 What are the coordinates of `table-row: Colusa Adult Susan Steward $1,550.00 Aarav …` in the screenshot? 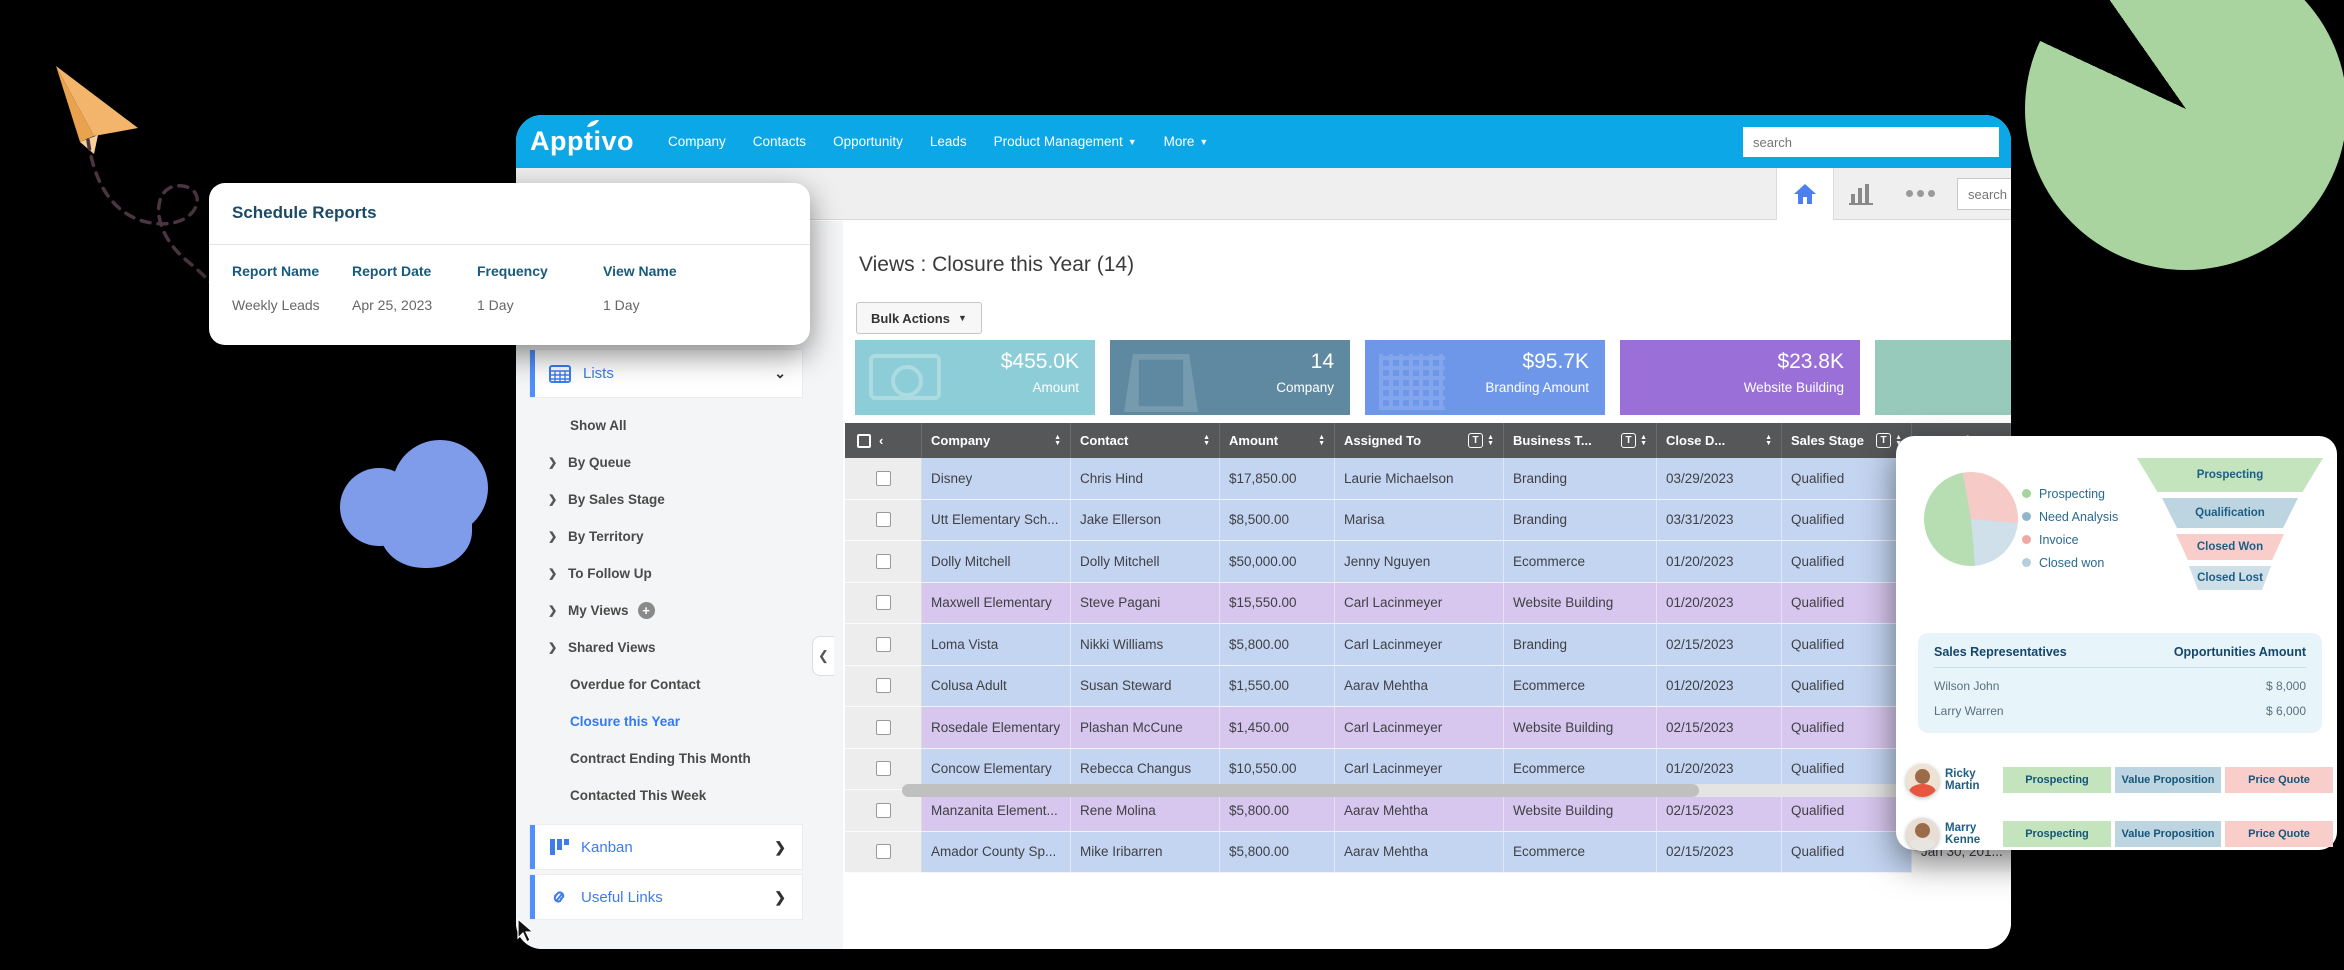 It's located at (1428, 686).